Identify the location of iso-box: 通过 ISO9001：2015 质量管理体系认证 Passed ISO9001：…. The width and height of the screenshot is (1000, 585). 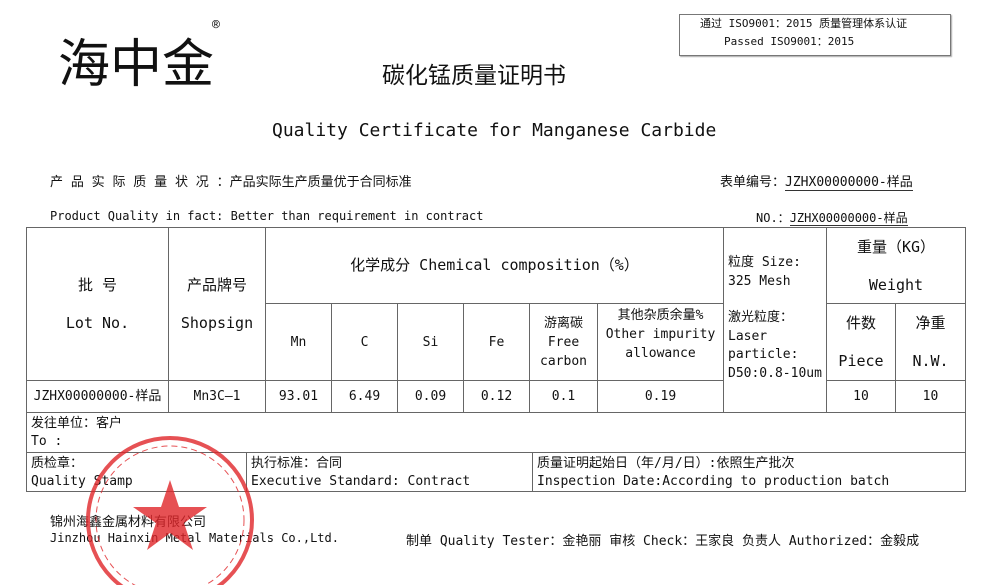
(815, 35).